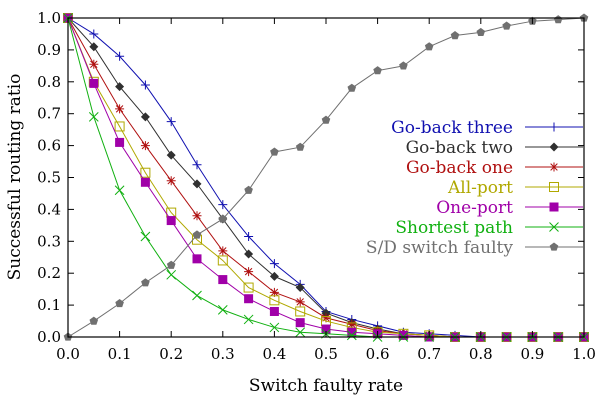 The height and width of the screenshot is (419, 600). I want to click on x-tick-label: 0.8, so click(481, 354).